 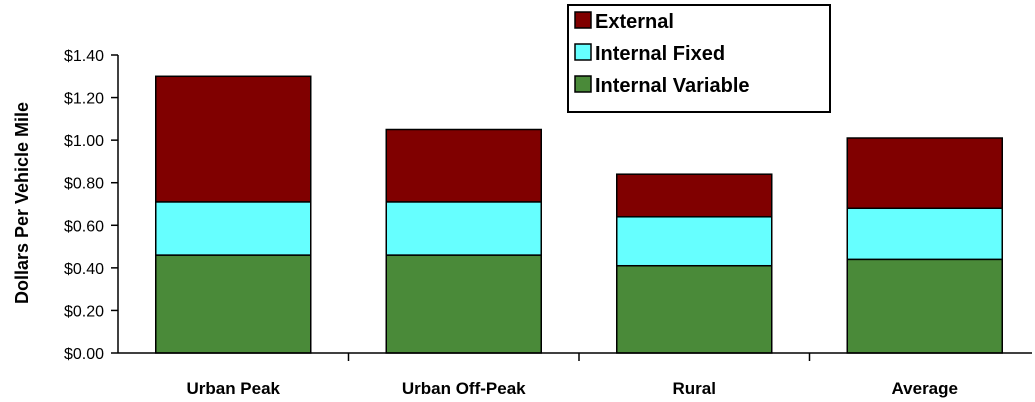 I want to click on y-tick-label: $1.20, so click(x=84, y=99).